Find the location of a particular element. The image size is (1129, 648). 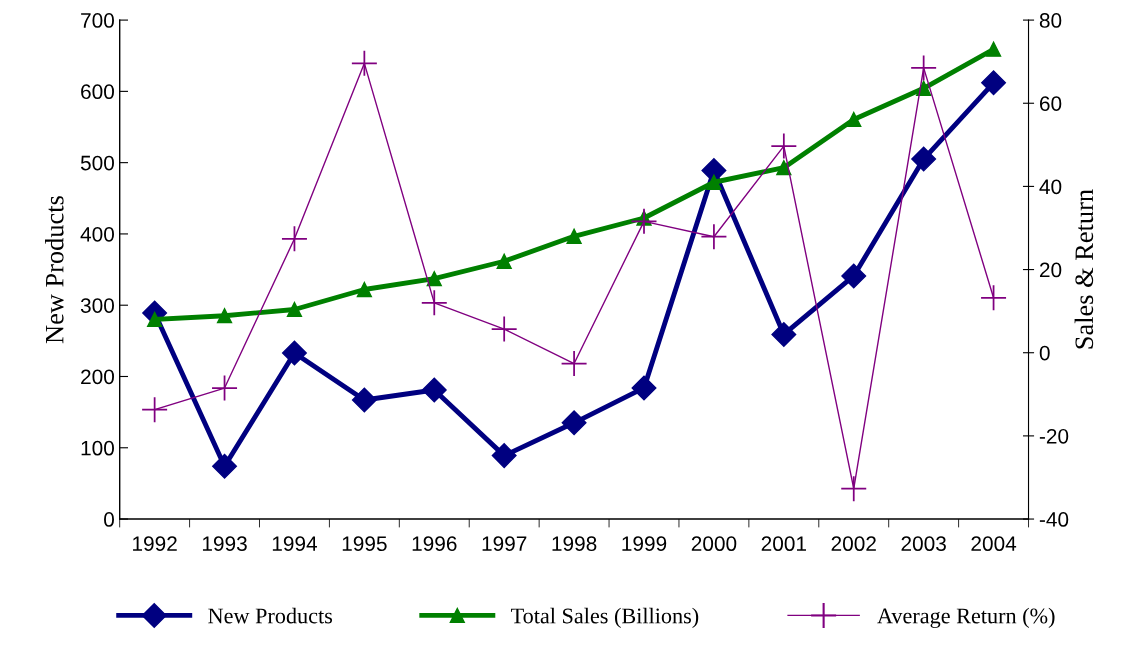

y-tick-label: 100 is located at coordinates (97, 448).